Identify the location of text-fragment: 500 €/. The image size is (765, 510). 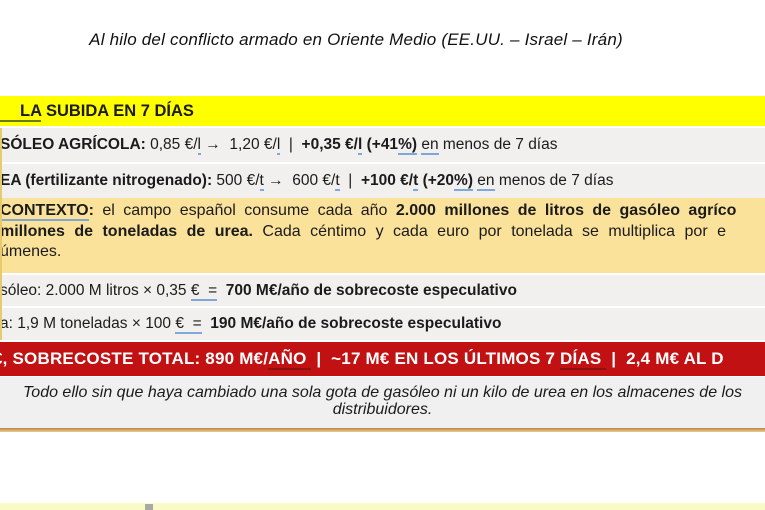
(236, 180).